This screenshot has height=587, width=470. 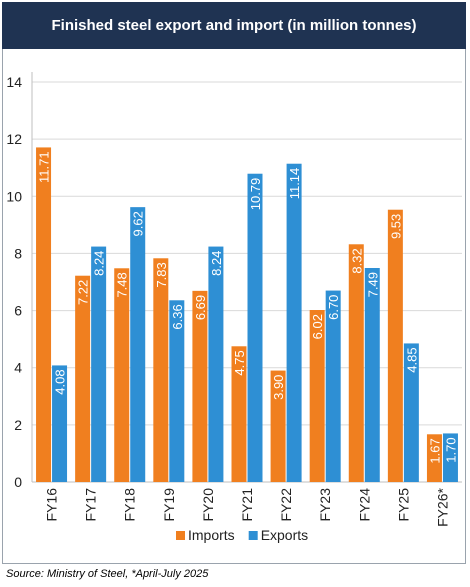 What do you see at coordinates (52, 505) in the screenshot?
I see `x-tick-label: FY16` at bounding box center [52, 505].